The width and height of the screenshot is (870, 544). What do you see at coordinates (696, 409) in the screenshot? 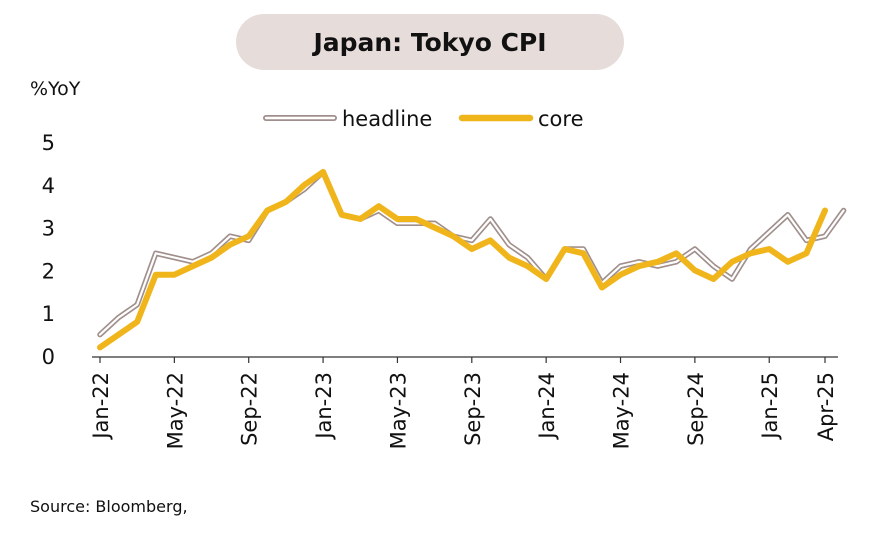
I see `x-tick-label: Sep-24` at bounding box center [696, 409].